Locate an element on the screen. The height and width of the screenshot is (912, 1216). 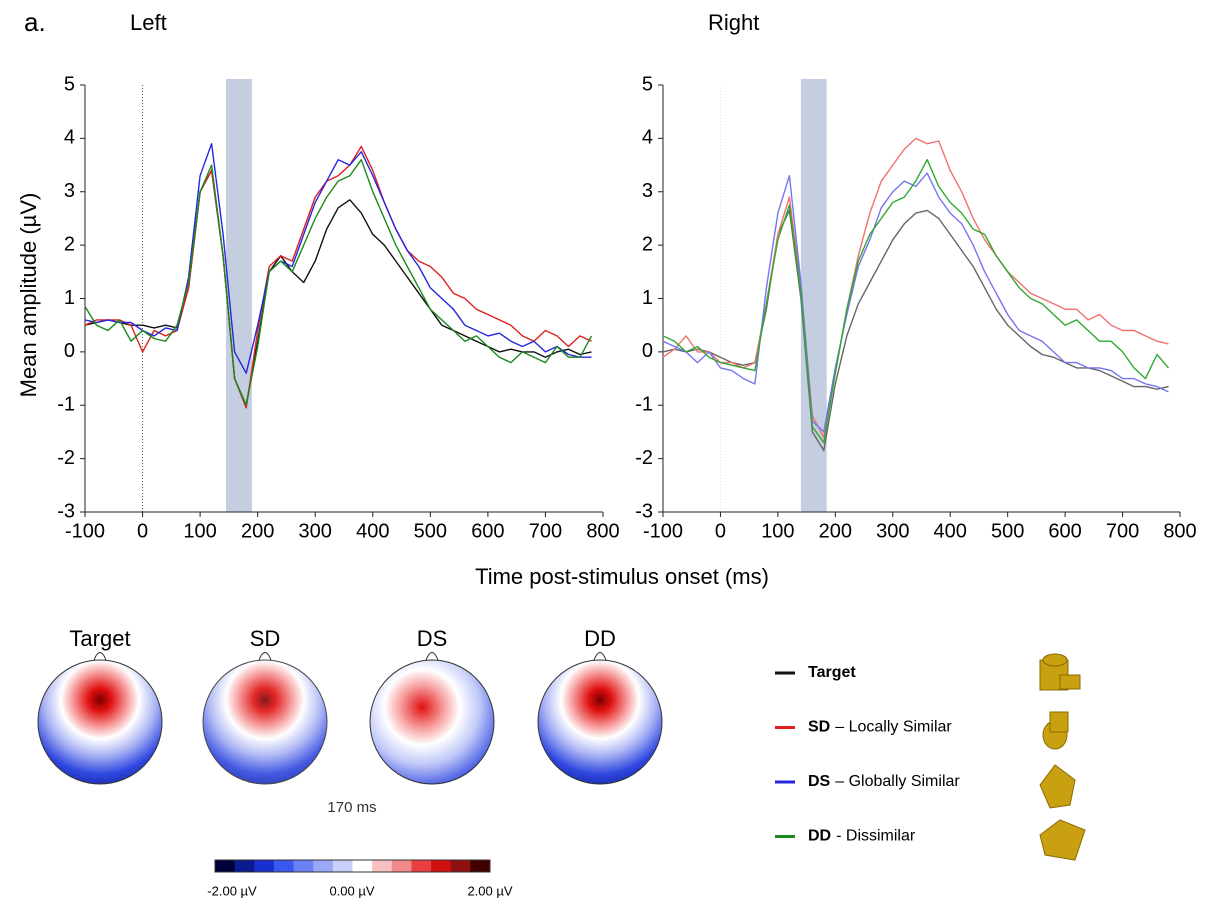
legend-label: Target is located at coordinates (832, 672).